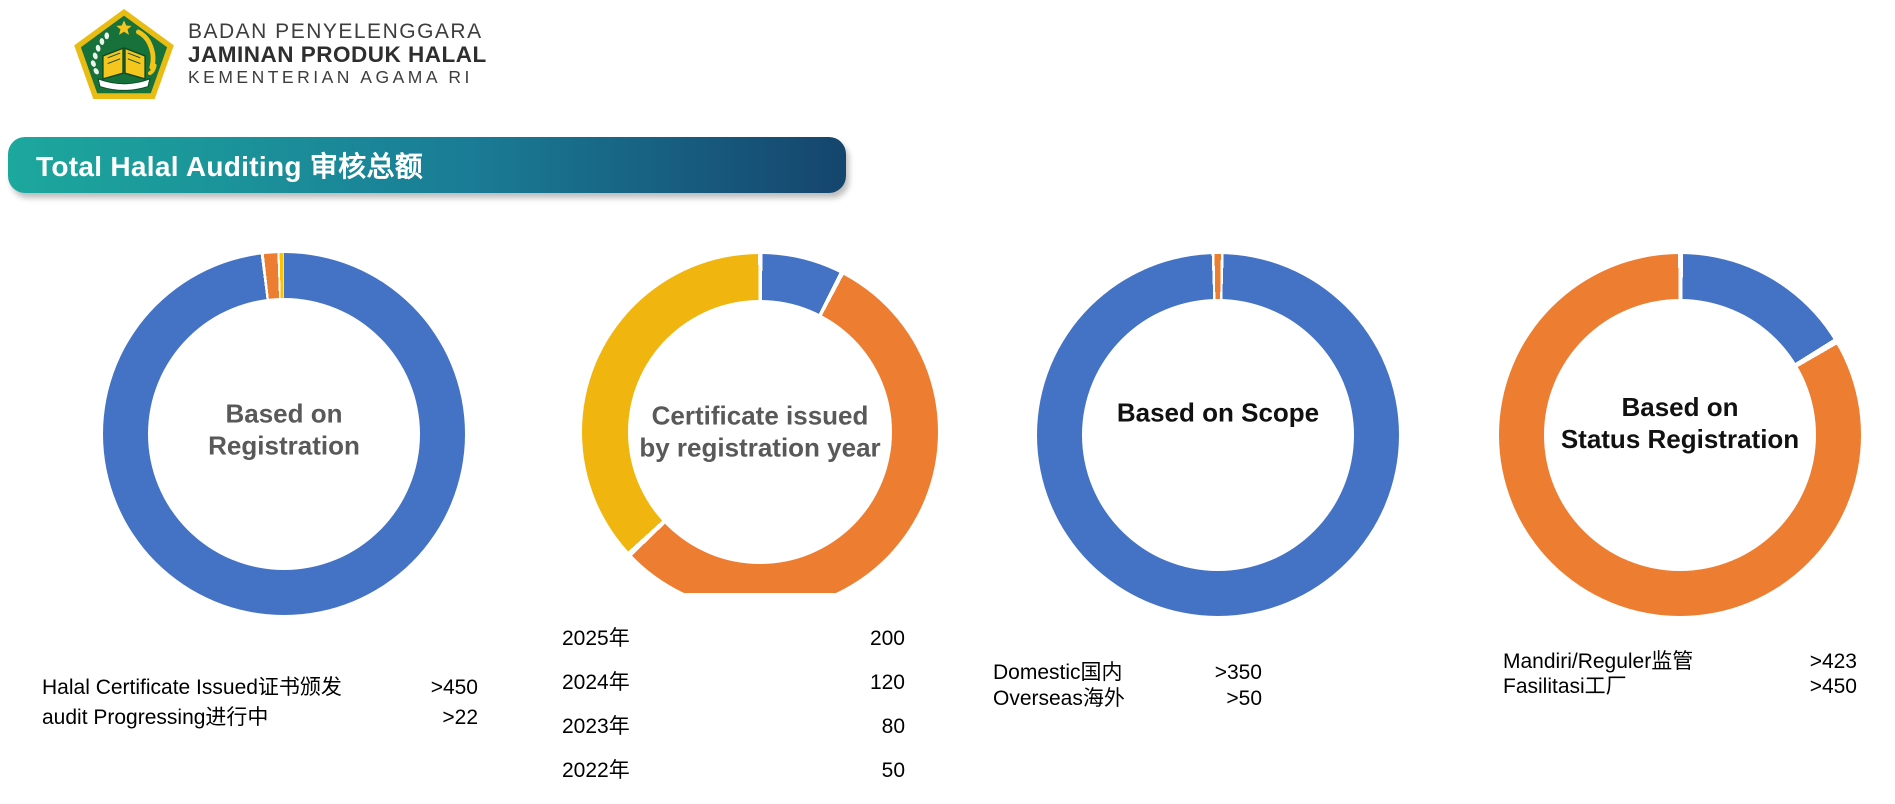 The width and height of the screenshot is (1895, 804). I want to click on donut-center-title: Certificate issued by registration year, so click(760, 431).